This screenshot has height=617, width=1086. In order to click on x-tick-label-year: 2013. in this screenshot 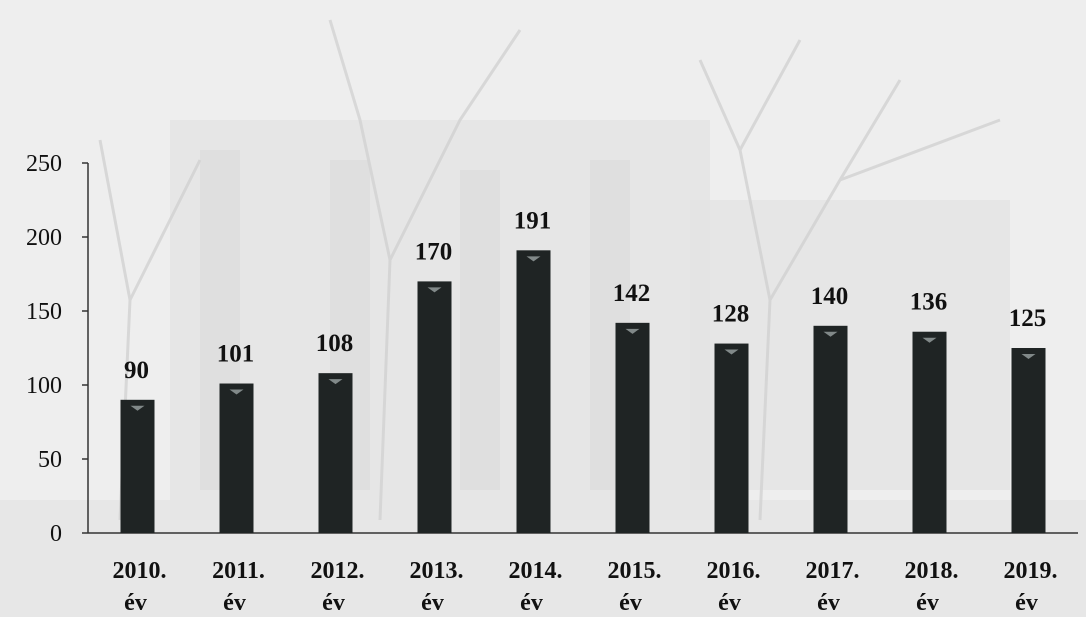, I will do `click(437, 571)`.